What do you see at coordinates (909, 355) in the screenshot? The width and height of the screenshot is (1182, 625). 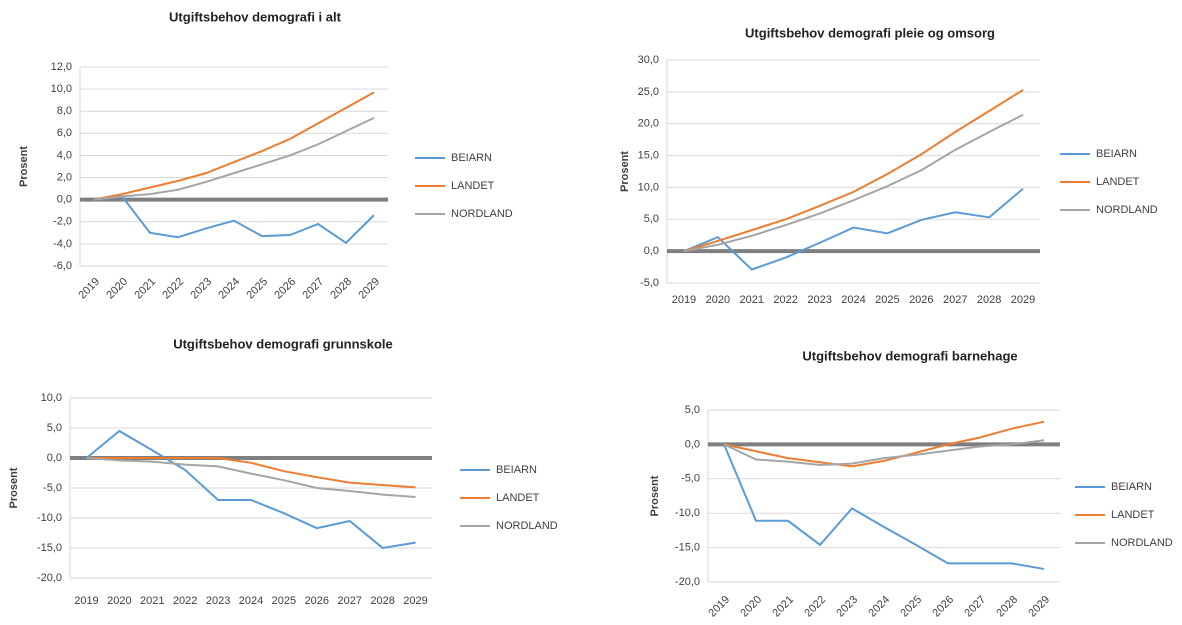 I see `chart-title: Utgiftsbehov demografi barnehage` at bounding box center [909, 355].